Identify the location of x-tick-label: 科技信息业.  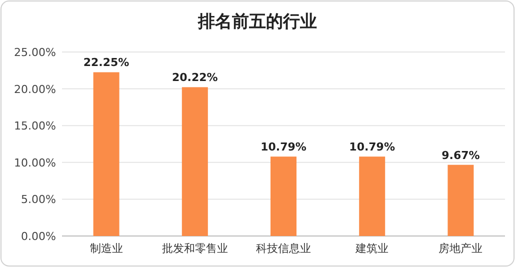
(283, 248).